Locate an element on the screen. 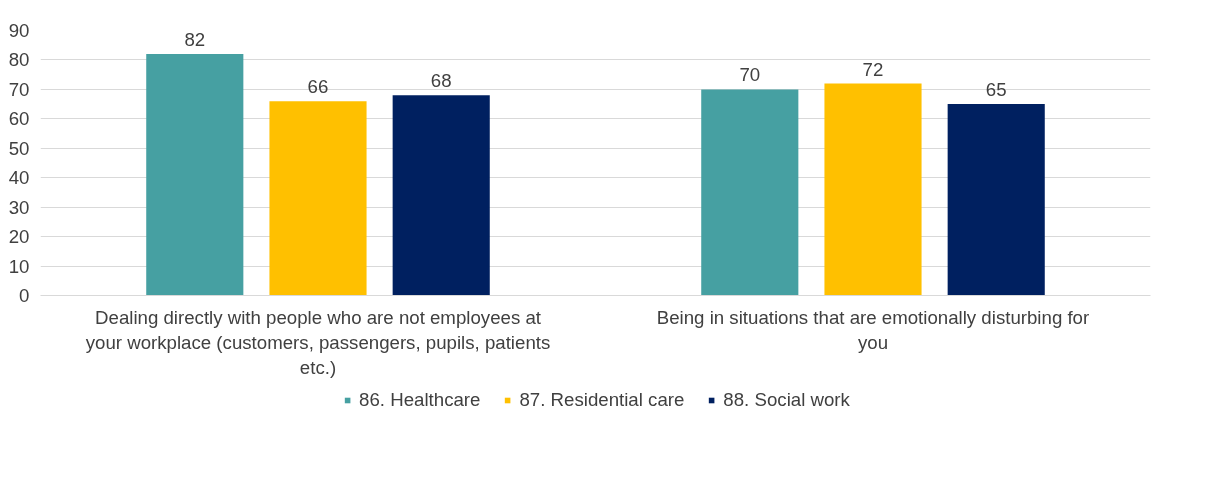 This screenshot has height=487, width=1208. y-tick-label: 60 is located at coordinates (19, 119).